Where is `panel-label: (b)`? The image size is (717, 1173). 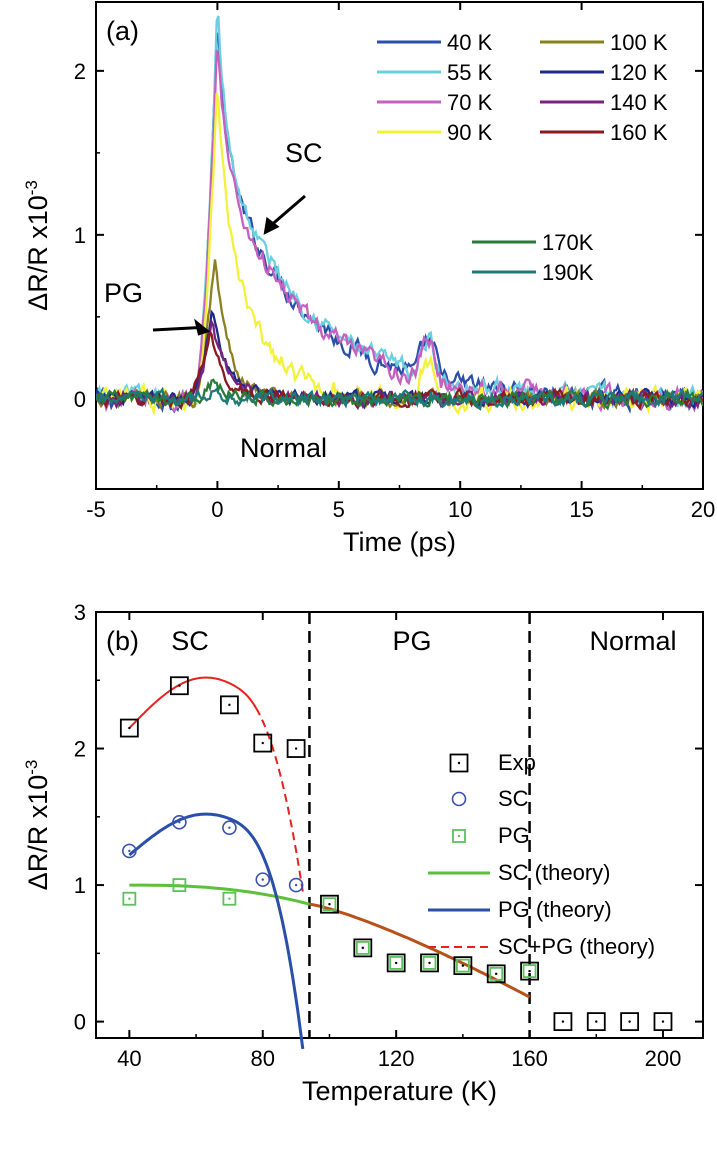 panel-label: (b) is located at coordinates (122, 641).